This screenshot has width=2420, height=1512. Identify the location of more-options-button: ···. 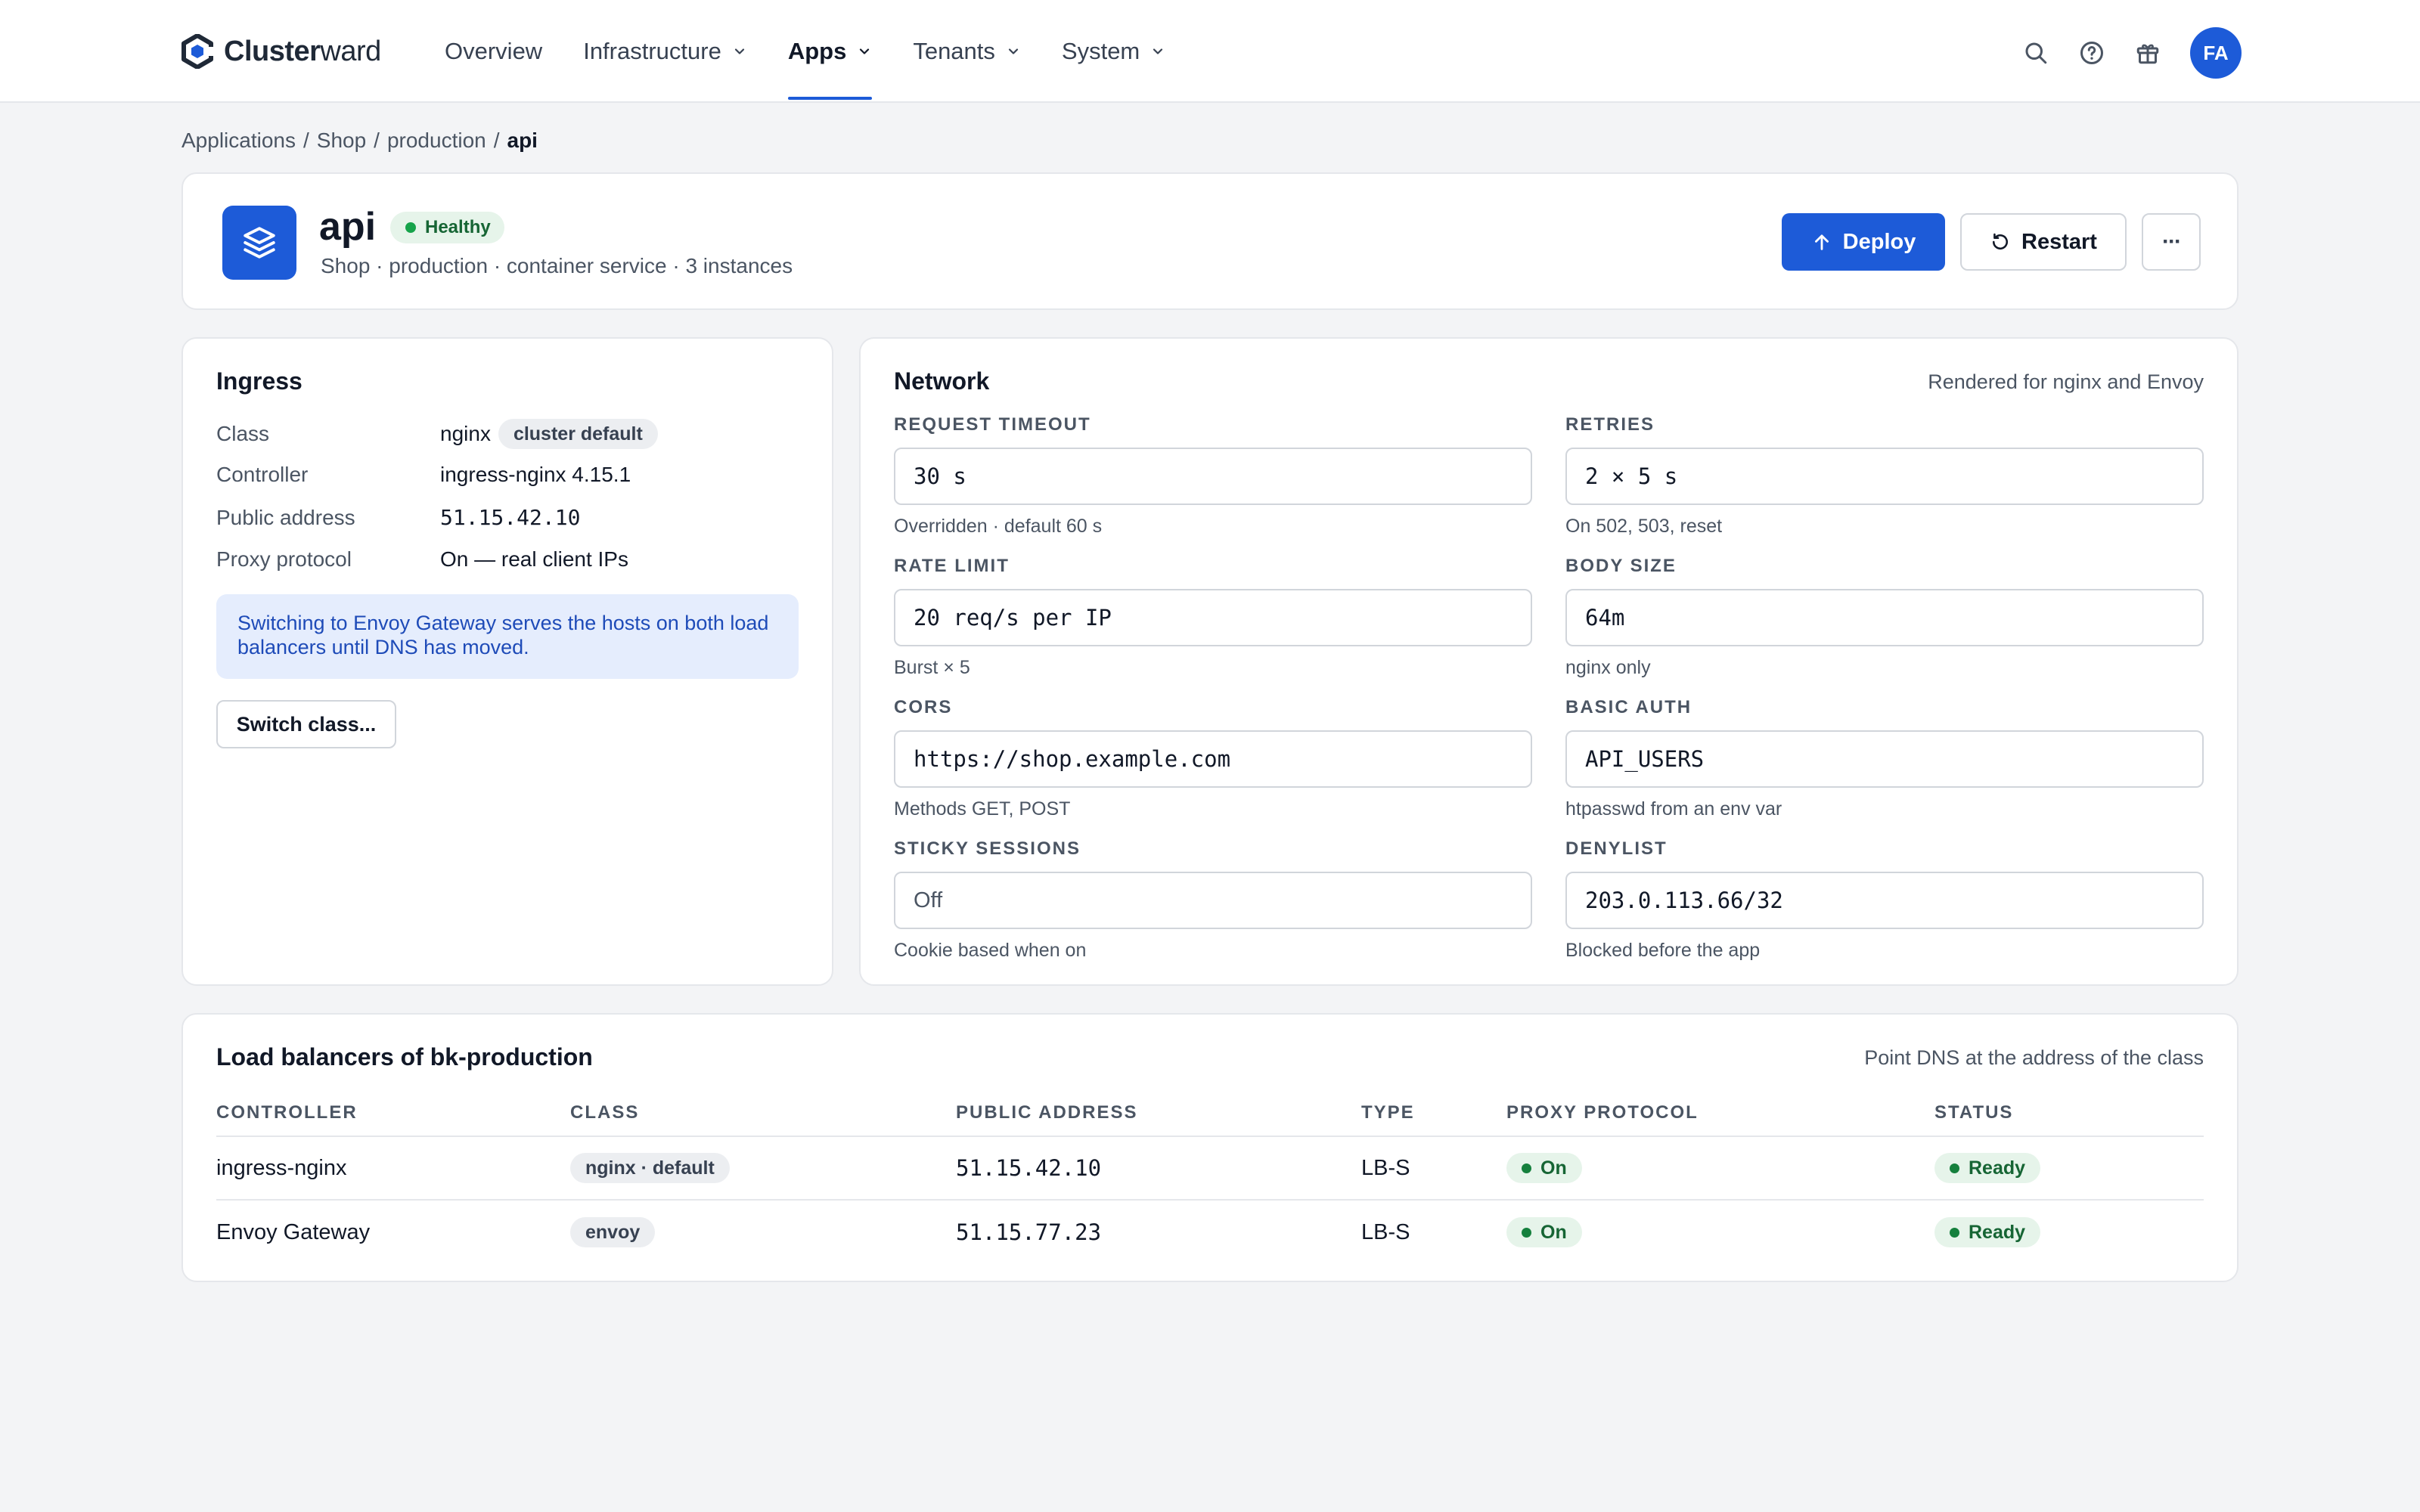
(2171, 242).